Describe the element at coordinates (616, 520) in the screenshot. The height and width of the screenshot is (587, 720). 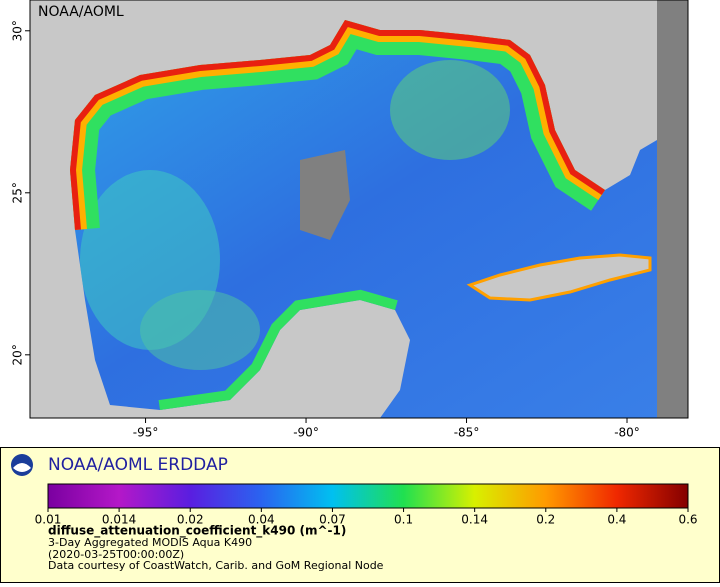
I see `colorbar-tick-label: 0.4` at that location.